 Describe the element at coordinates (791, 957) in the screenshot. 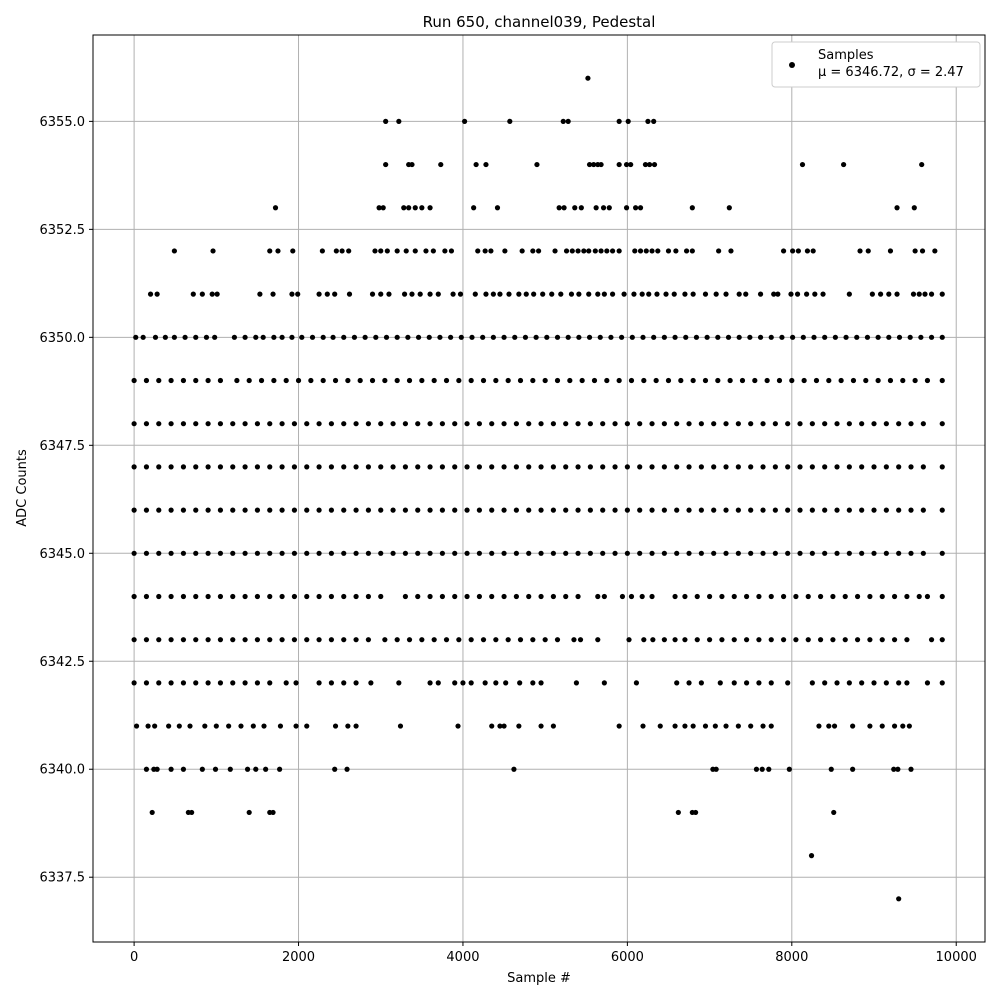

I see `x-tick-label: 8000` at that location.